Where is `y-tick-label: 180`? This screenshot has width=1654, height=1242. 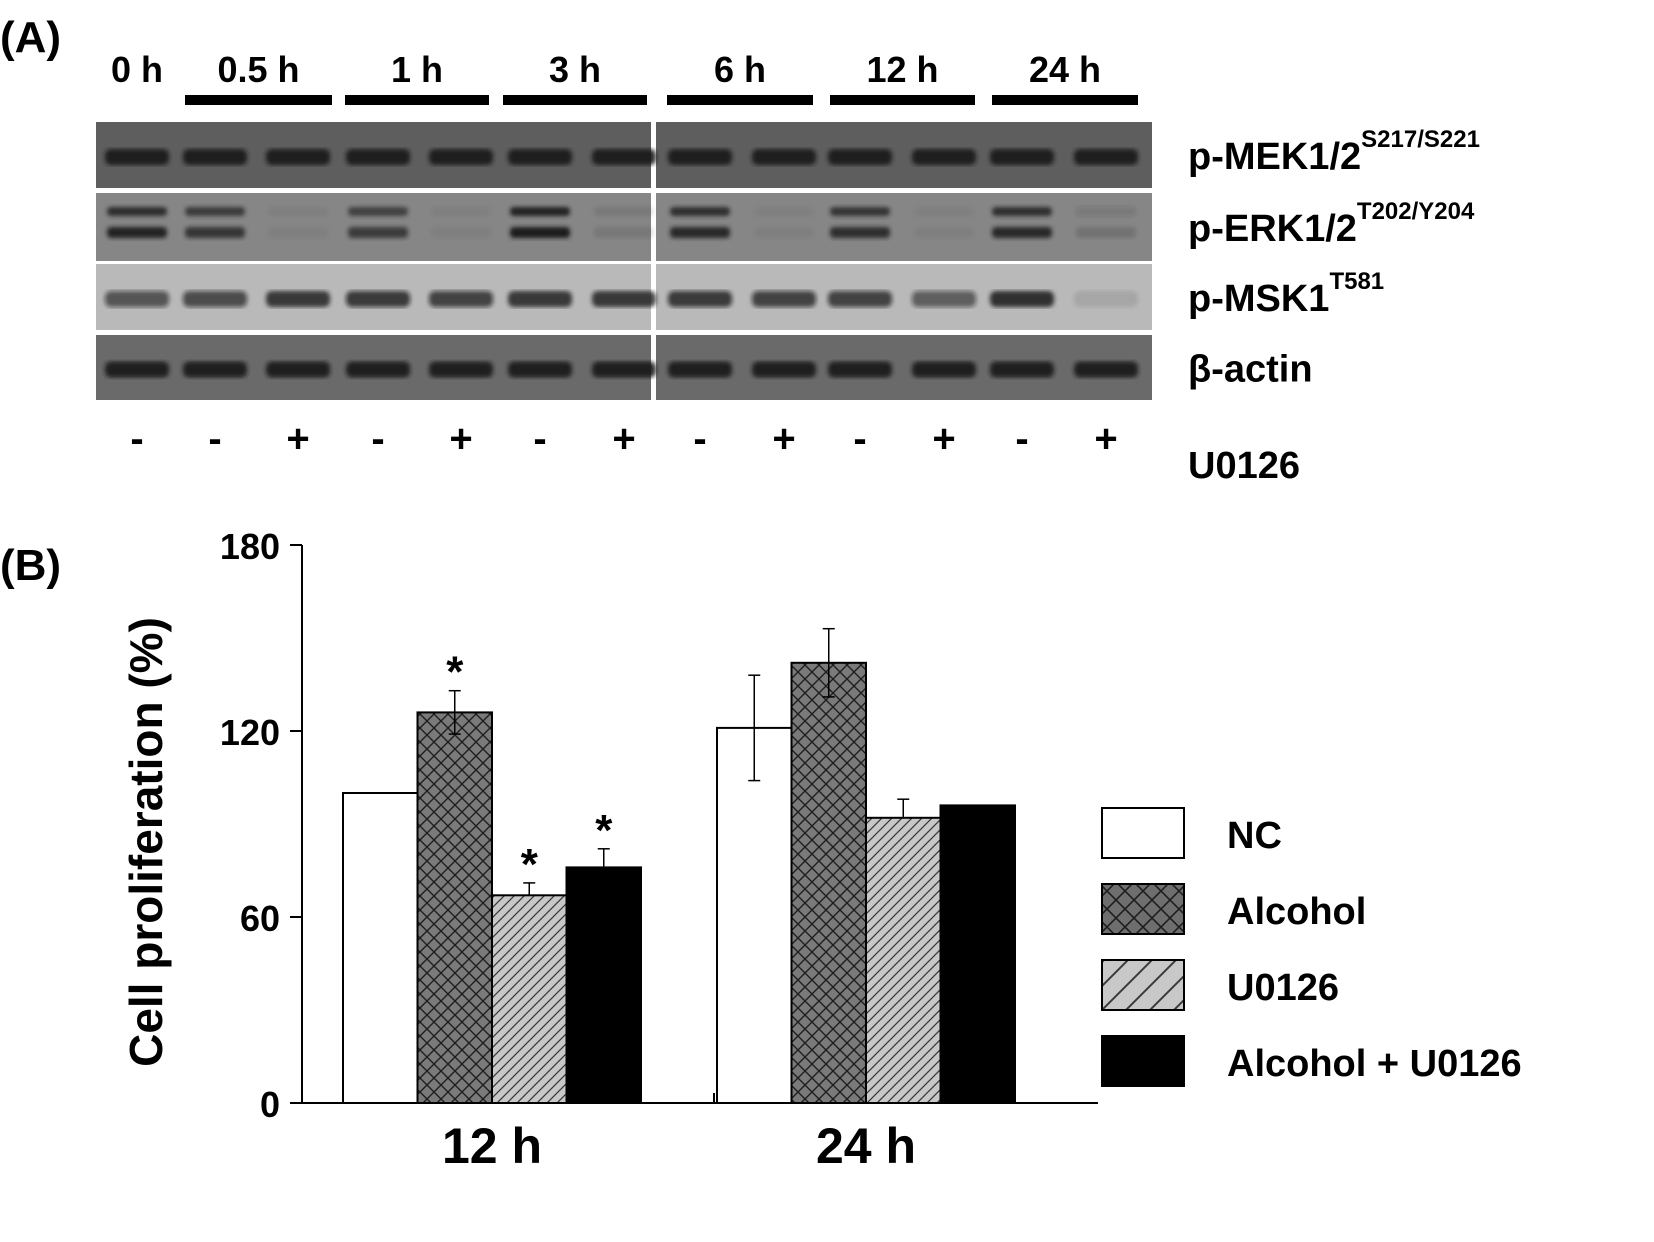 y-tick-label: 180 is located at coordinates (250, 546).